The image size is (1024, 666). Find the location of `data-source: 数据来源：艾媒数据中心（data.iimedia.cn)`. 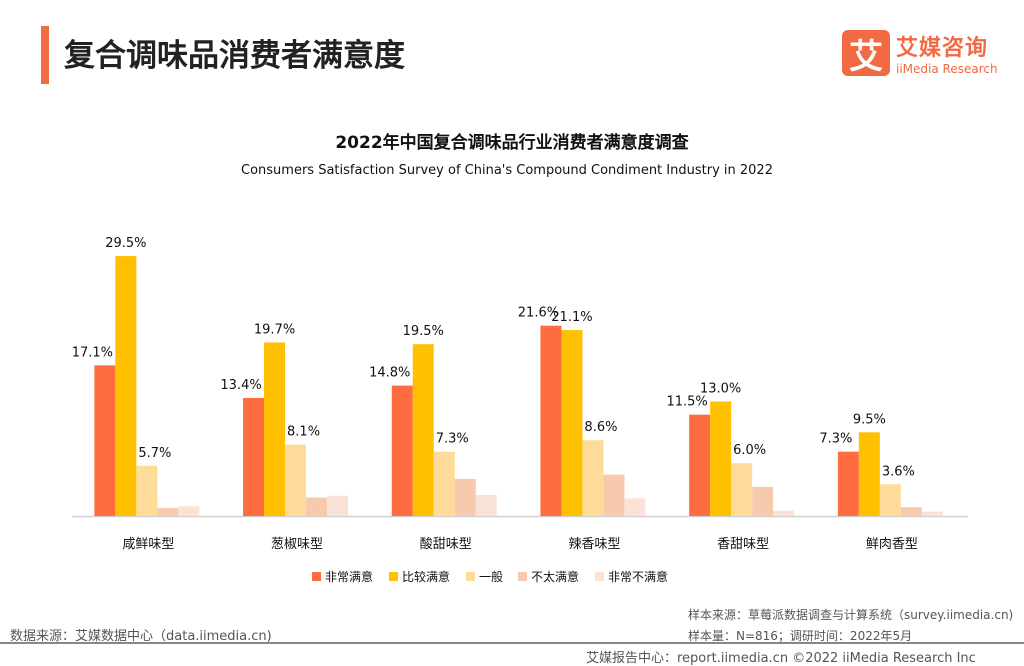

data-source: 数据来源：艾媒数据中心（data.iimedia.cn) is located at coordinates (141, 636).